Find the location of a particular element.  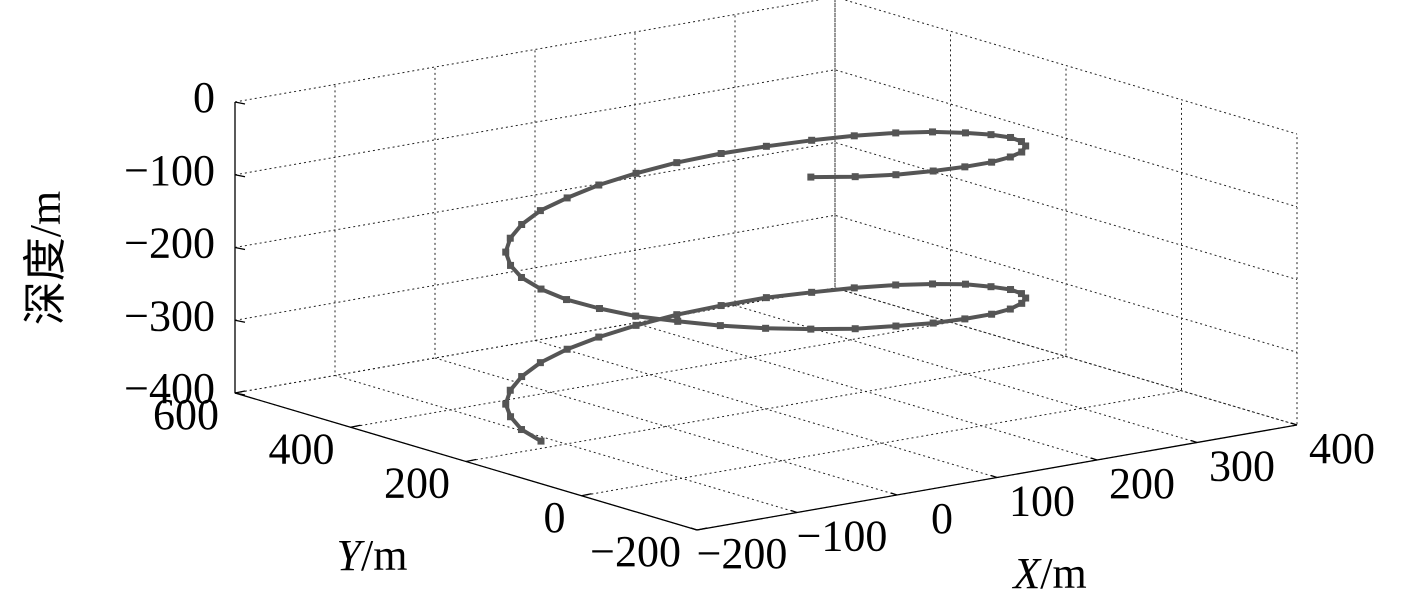

y-tick-label: 400 is located at coordinates (302, 448).